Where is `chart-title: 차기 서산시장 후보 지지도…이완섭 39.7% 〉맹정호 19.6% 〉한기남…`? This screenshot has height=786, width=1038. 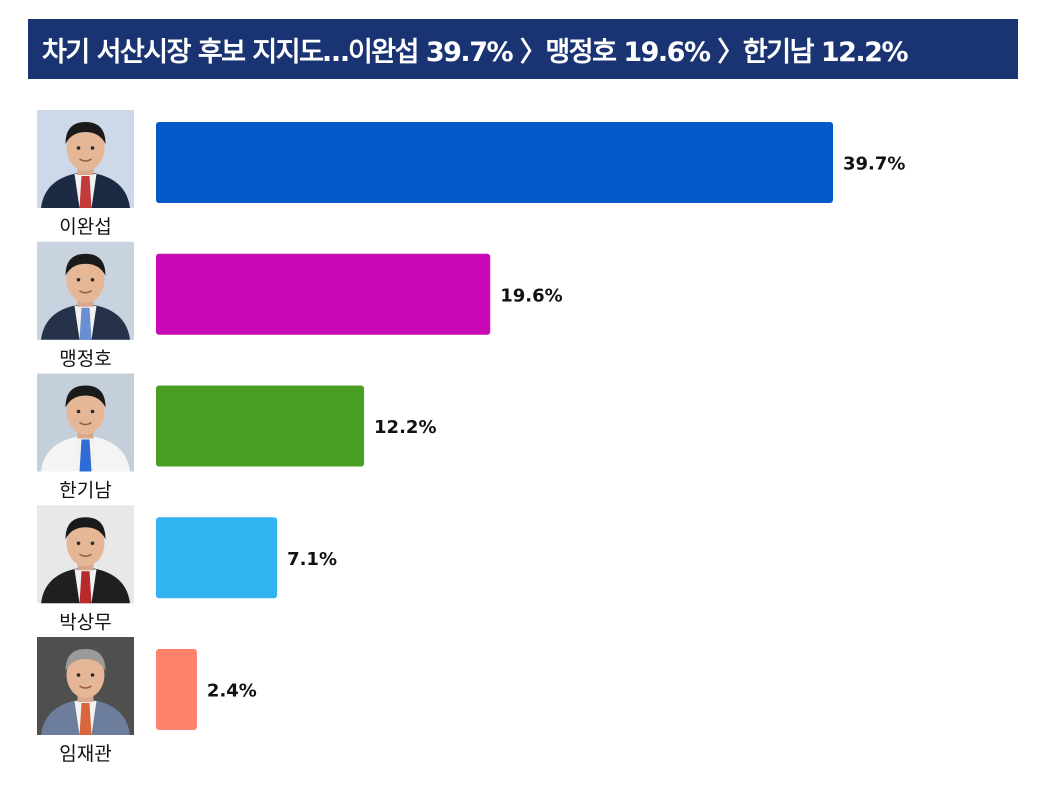
chart-title: 차기 서산시장 후보 지지도…이완섭 39.7% 〉맹정호 19.6% 〉한기남… is located at coordinates (523, 49).